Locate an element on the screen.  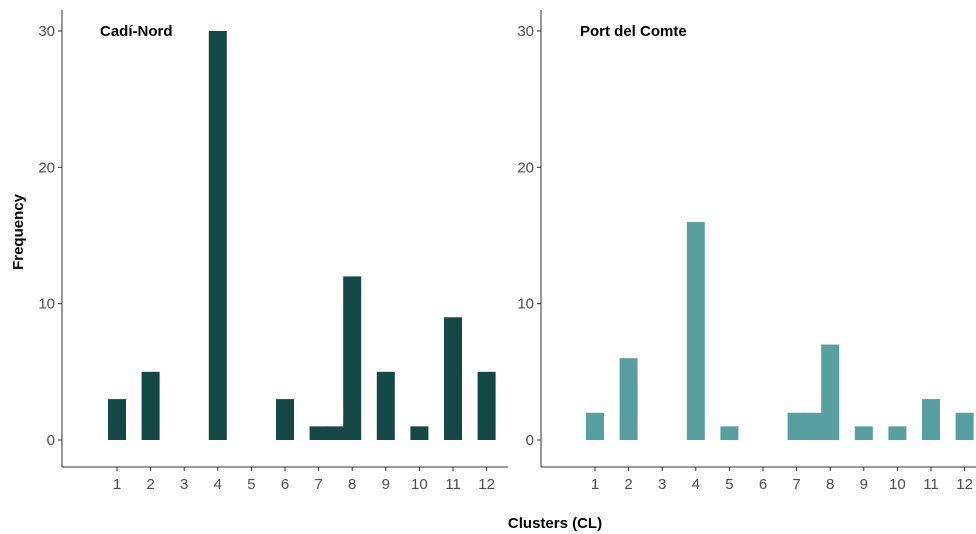
panel-title: Port del Comte is located at coordinates (633, 31).